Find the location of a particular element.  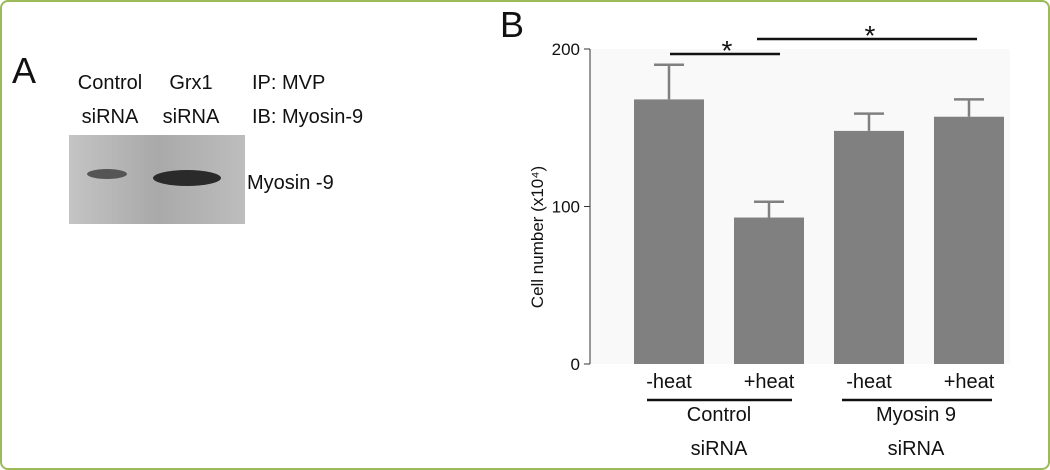

panel-label: B is located at coordinates (512, 24).